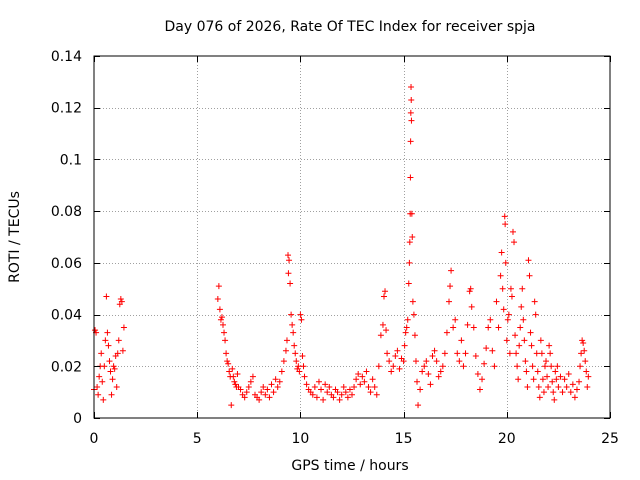 This screenshot has width=640, height=480. What do you see at coordinates (610, 439) in the screenshot?
I see `x-tick-label: 25` at bounding box center [610, 439].